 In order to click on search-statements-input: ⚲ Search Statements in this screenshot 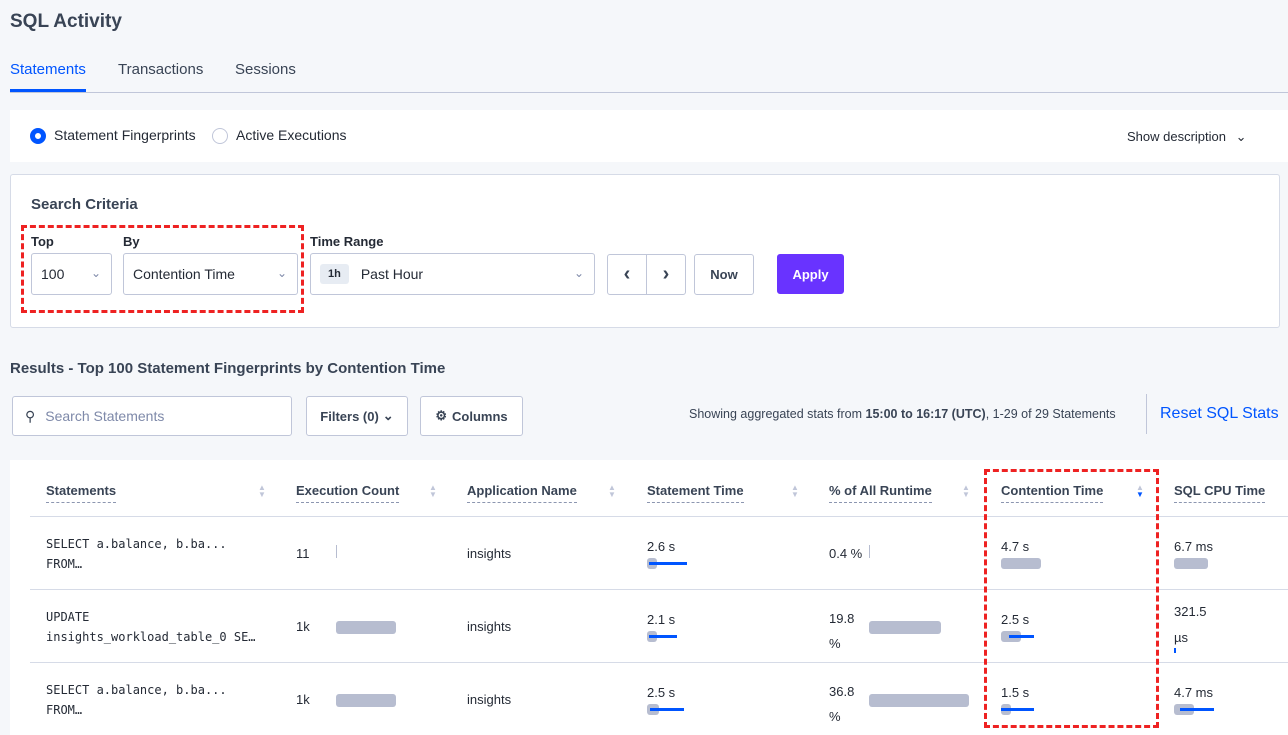, I will do `click(152, 416)`.